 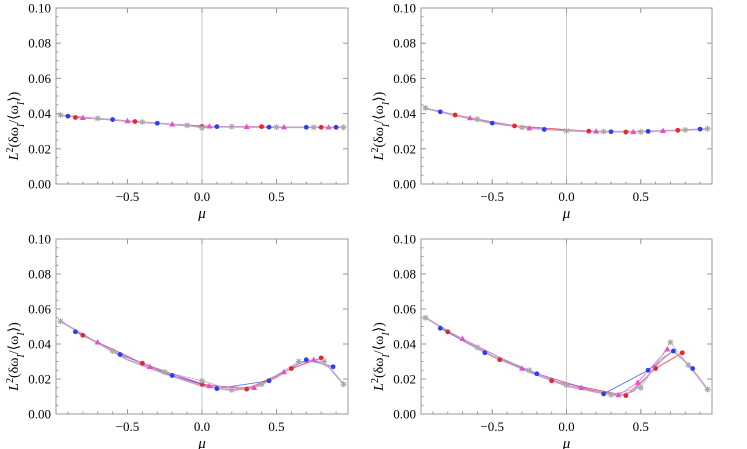 What do you see at coordinates (565, 367) in the screenshot?
I see `series-line-magenta` at bounding box center [565, 367].